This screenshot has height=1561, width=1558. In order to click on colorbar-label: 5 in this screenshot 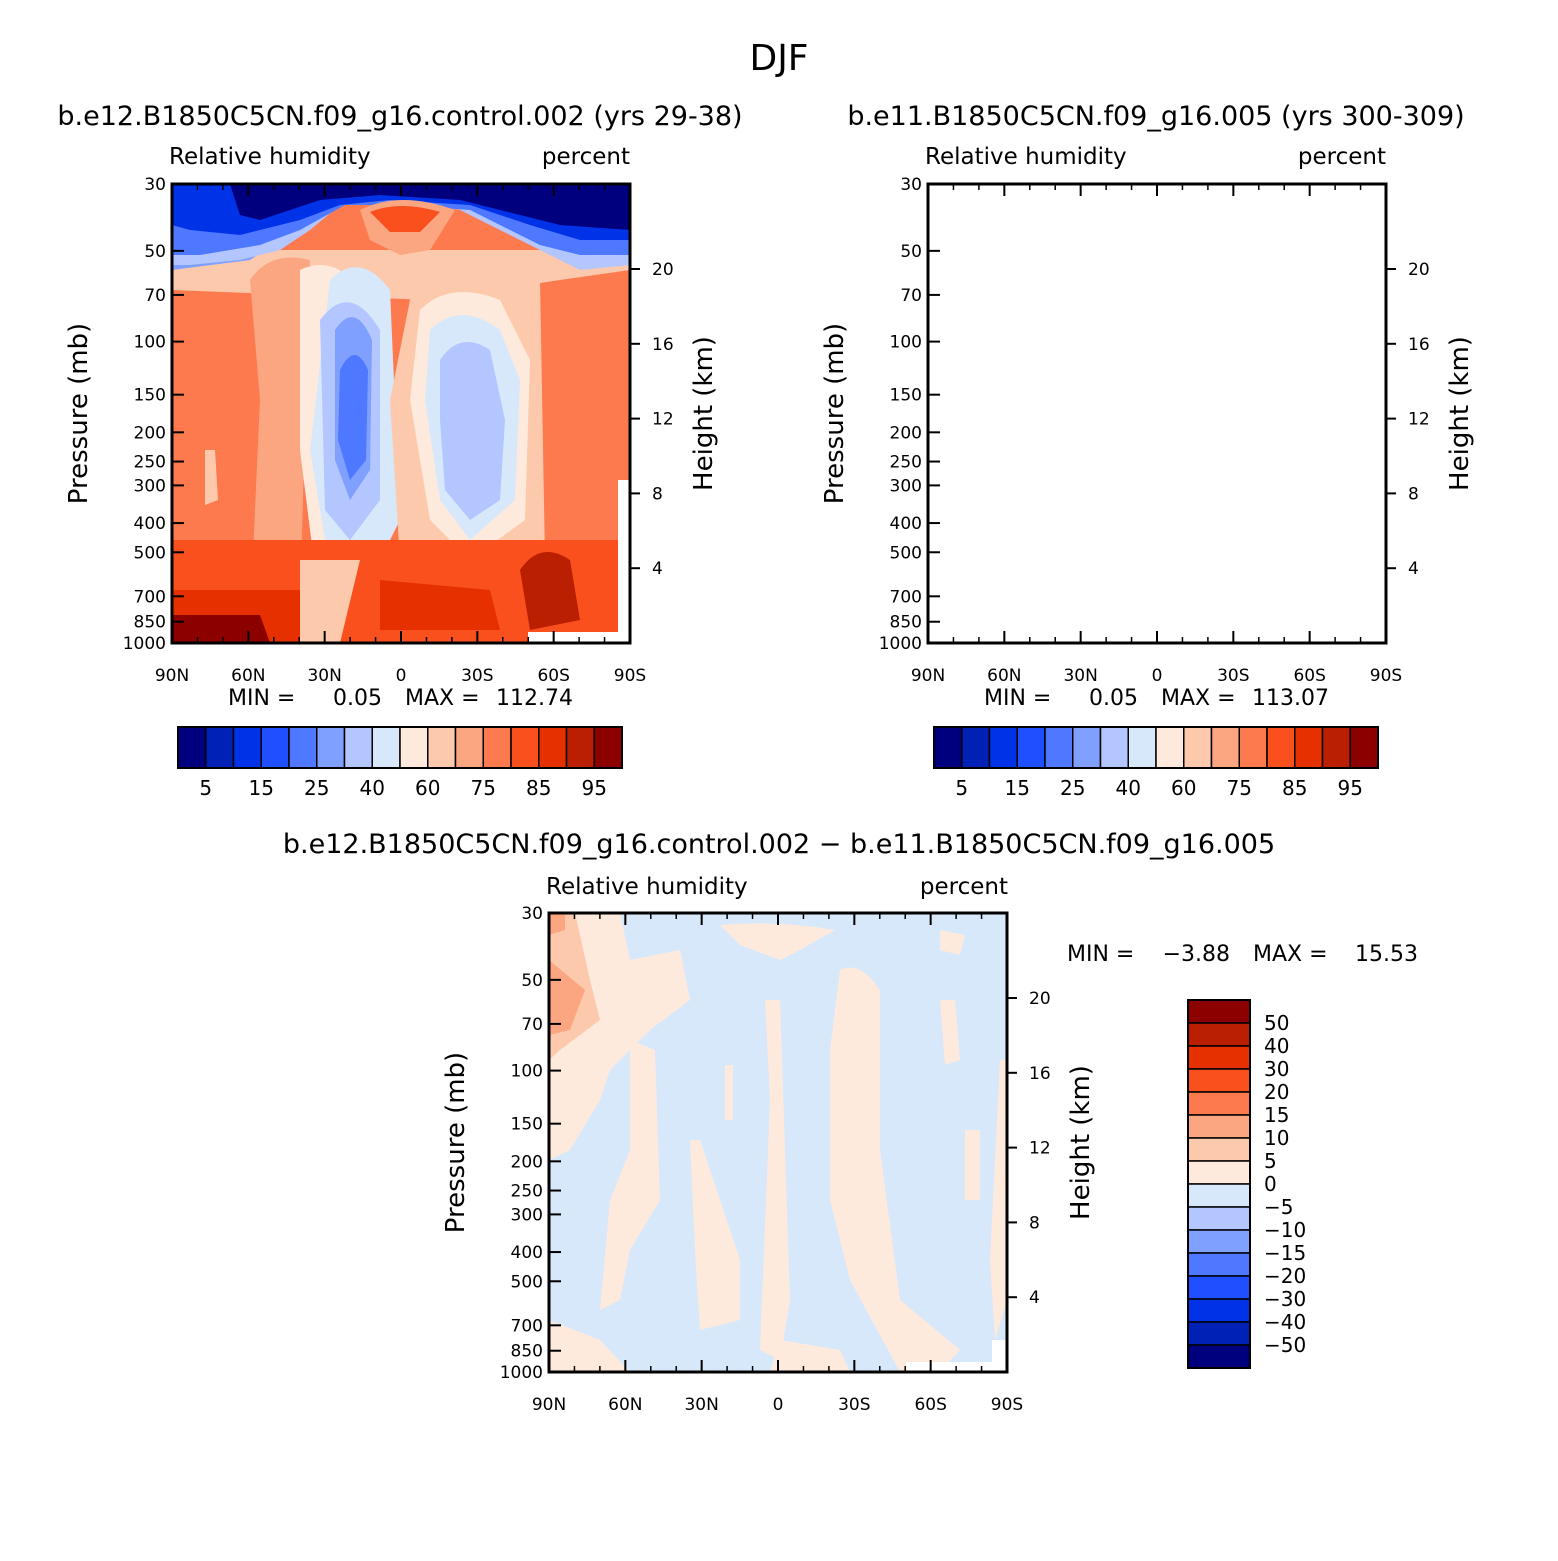, I will do `click(205, 788)`.